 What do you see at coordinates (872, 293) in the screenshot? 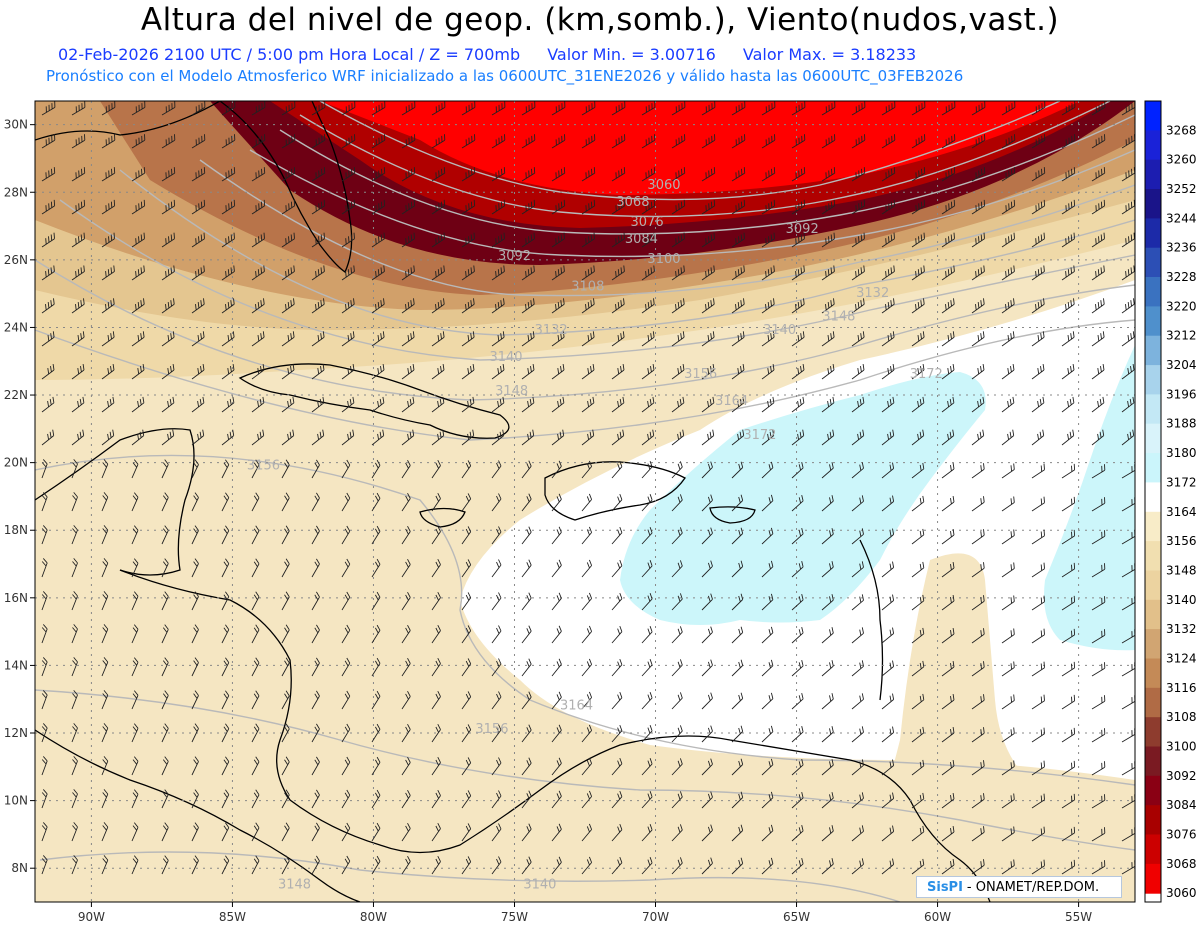
I see `contour-label: 3132` at bounding box center [872, 293].